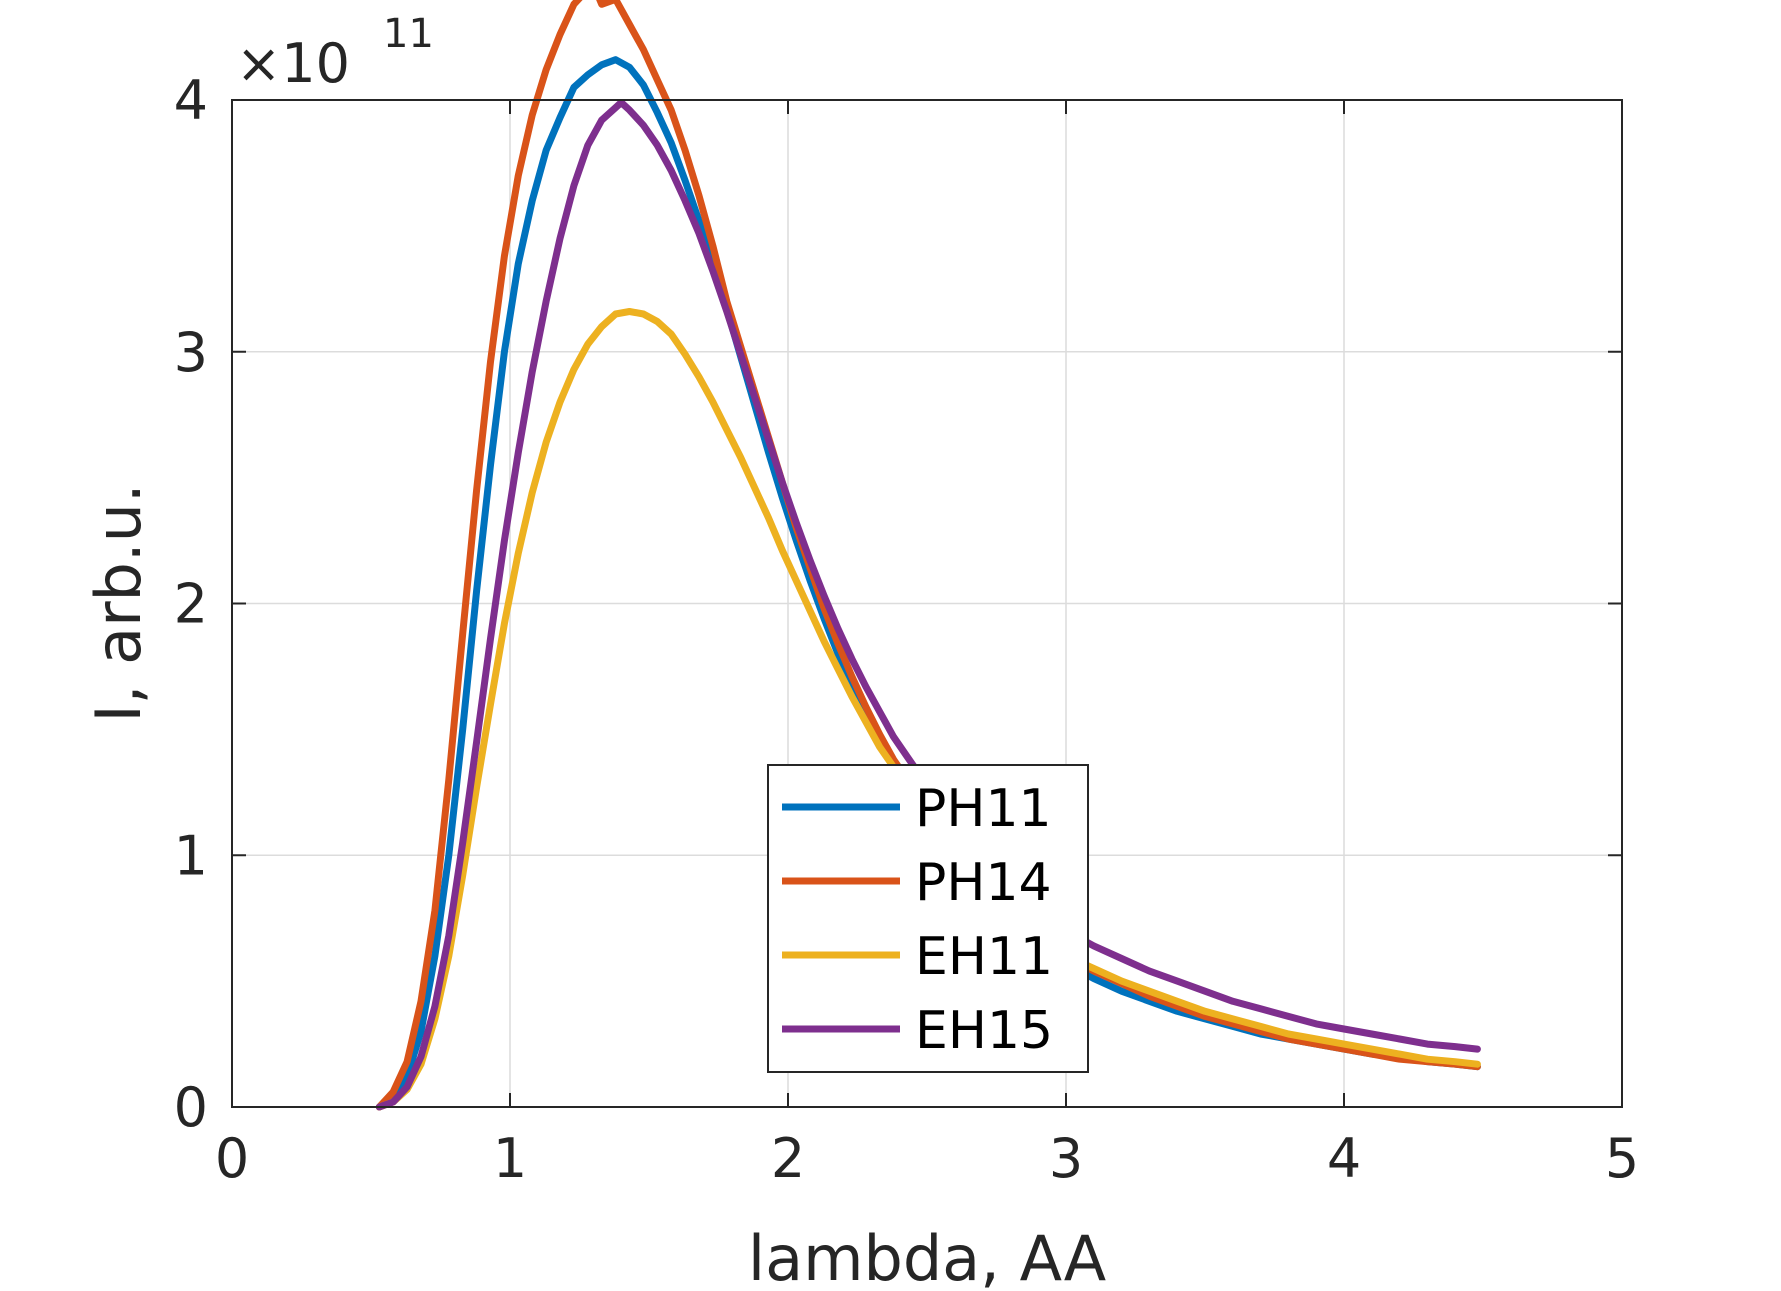  I want to click on x-tick-label: 1, so click(510, 1158).